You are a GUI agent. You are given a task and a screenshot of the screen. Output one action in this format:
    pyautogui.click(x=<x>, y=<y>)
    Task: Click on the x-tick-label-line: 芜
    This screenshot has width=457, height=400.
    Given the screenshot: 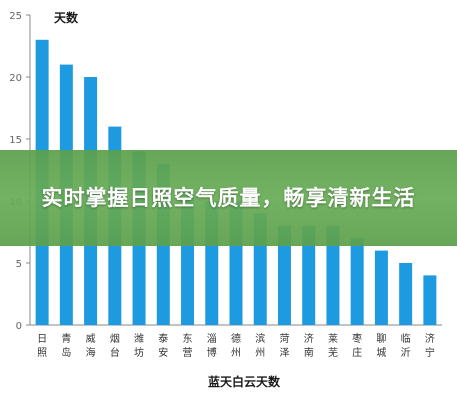 What is the action you would take?
    pyautogui.click(x=333, y=352)
    